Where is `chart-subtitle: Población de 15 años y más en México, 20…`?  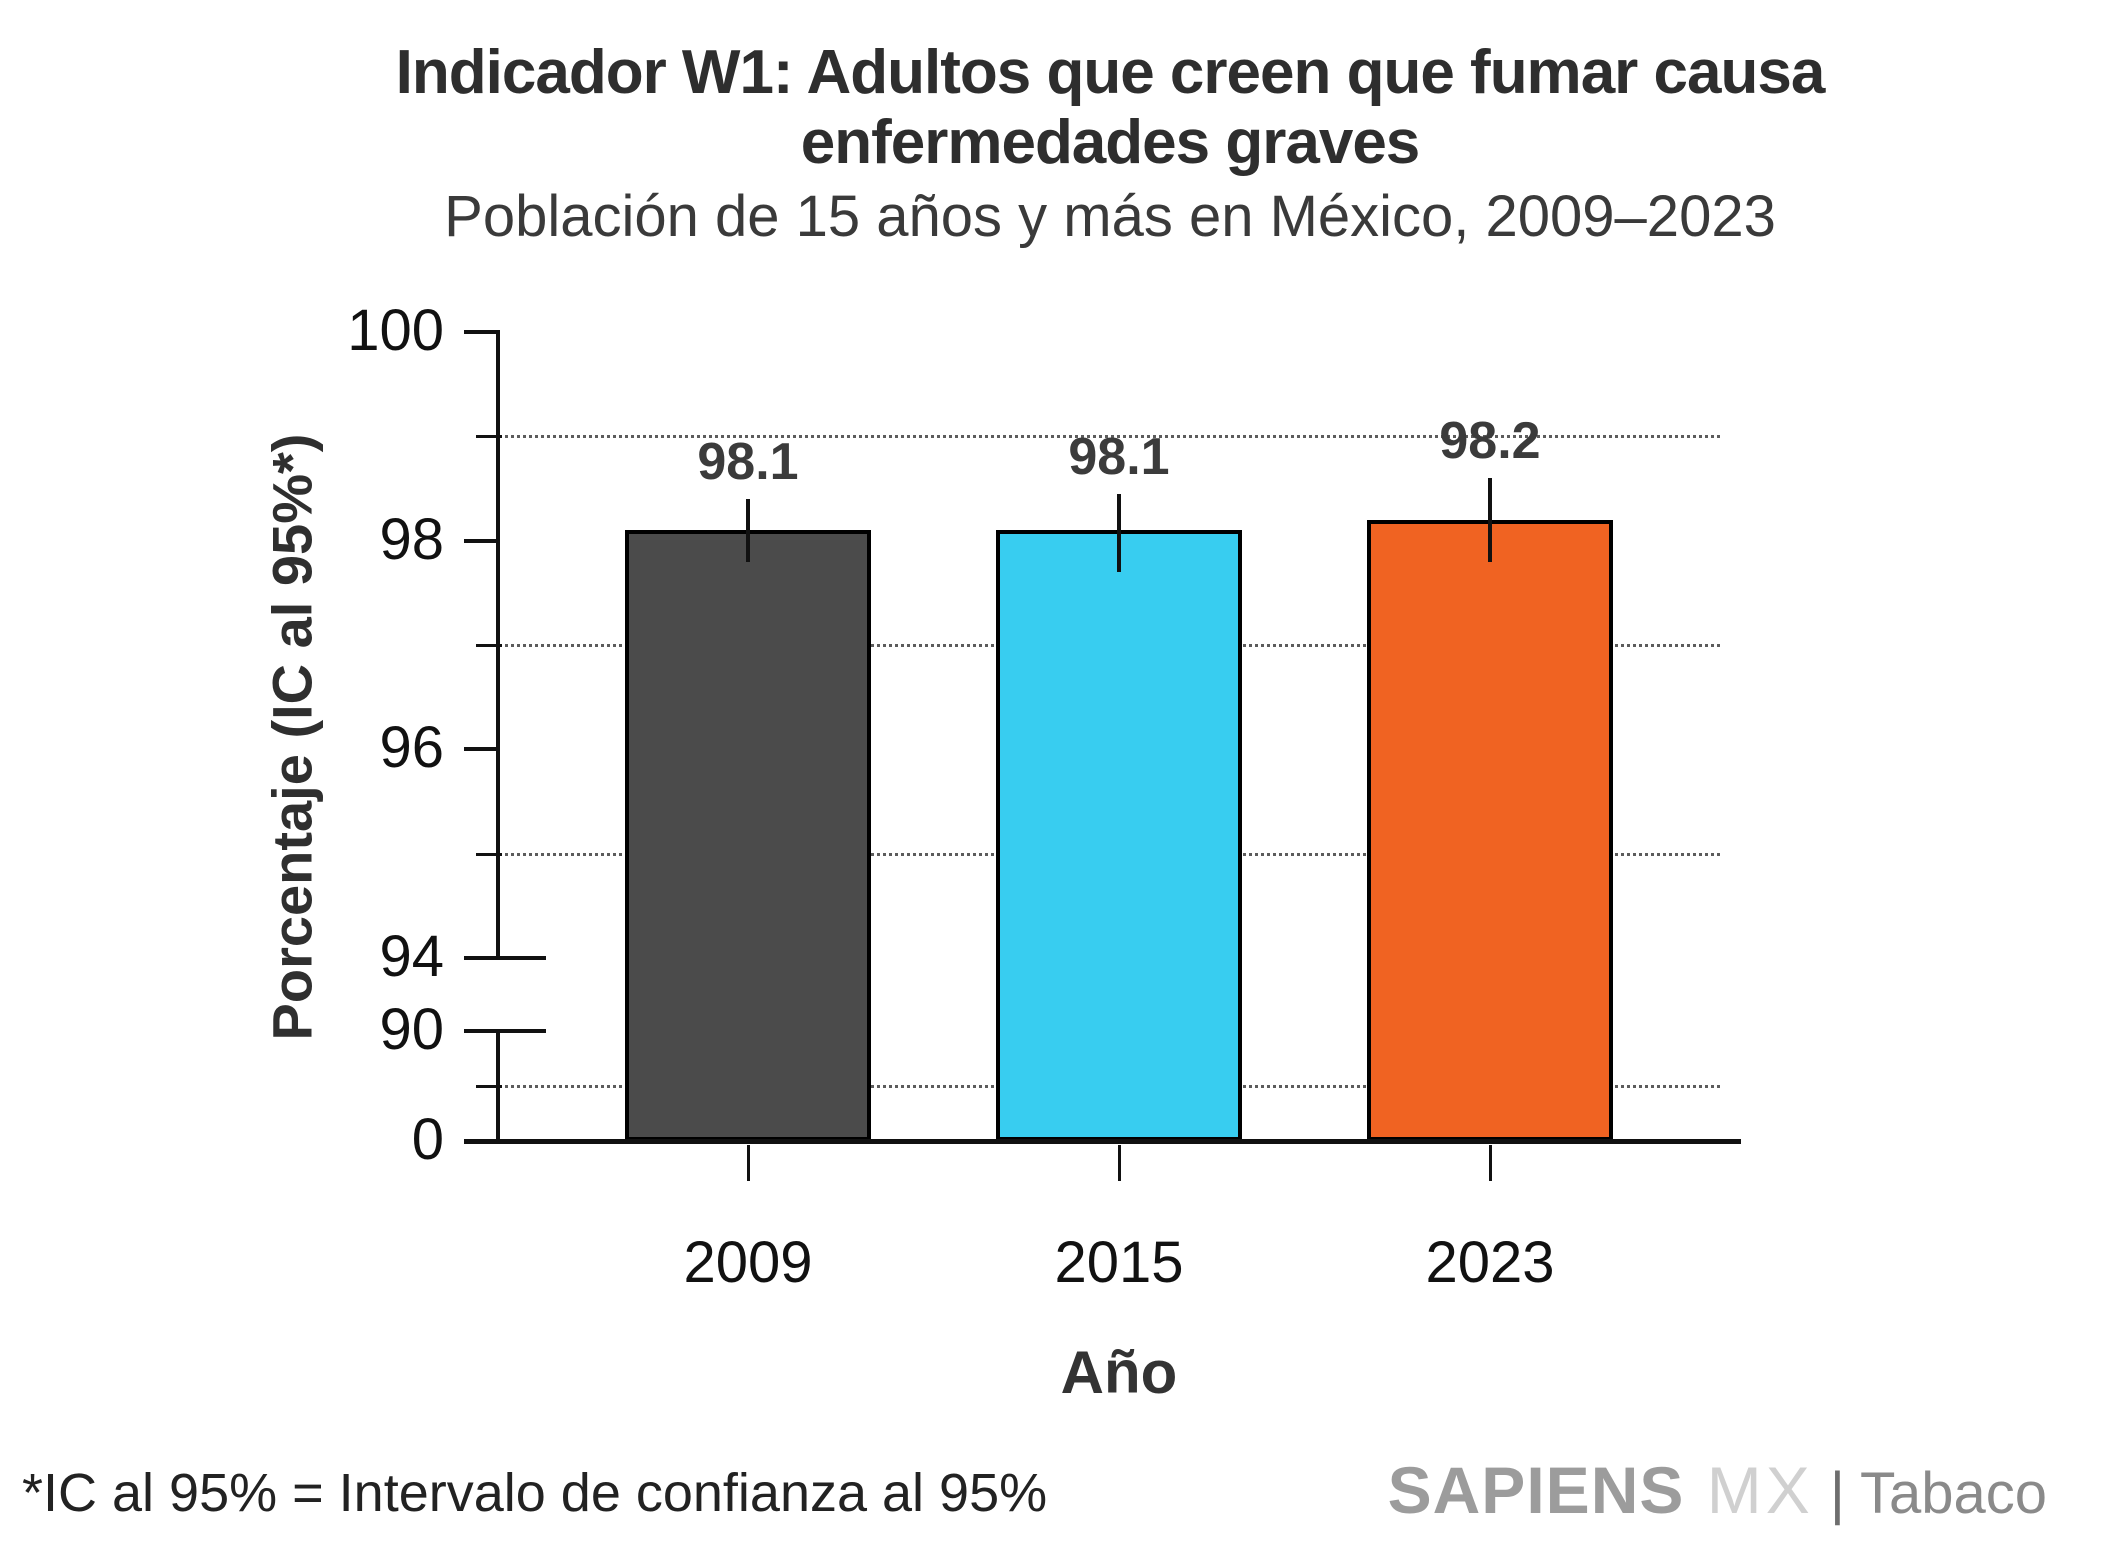 chart-subtitle: Población de 15 años y más en México, 20… is located at coordinates (1110, 216).